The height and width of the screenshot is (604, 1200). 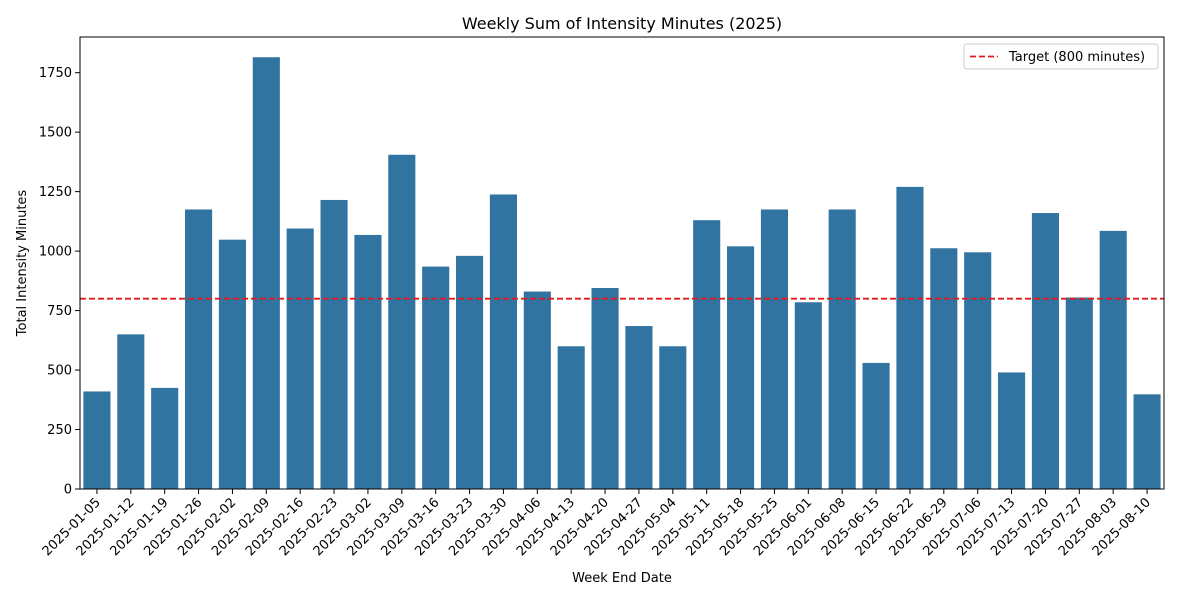 I want to click on y-tick-label: 1000, so click(x=55, y=252).